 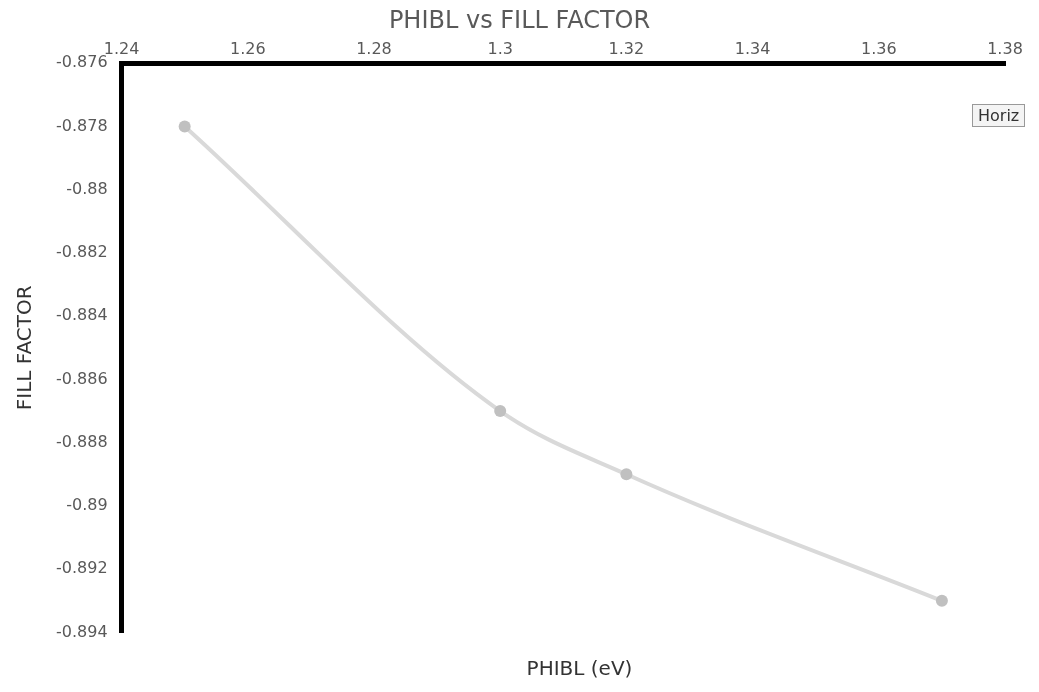 I want to click on chart-title: PHIBL vs FILL FACTOR, so click(x=519, y=20).